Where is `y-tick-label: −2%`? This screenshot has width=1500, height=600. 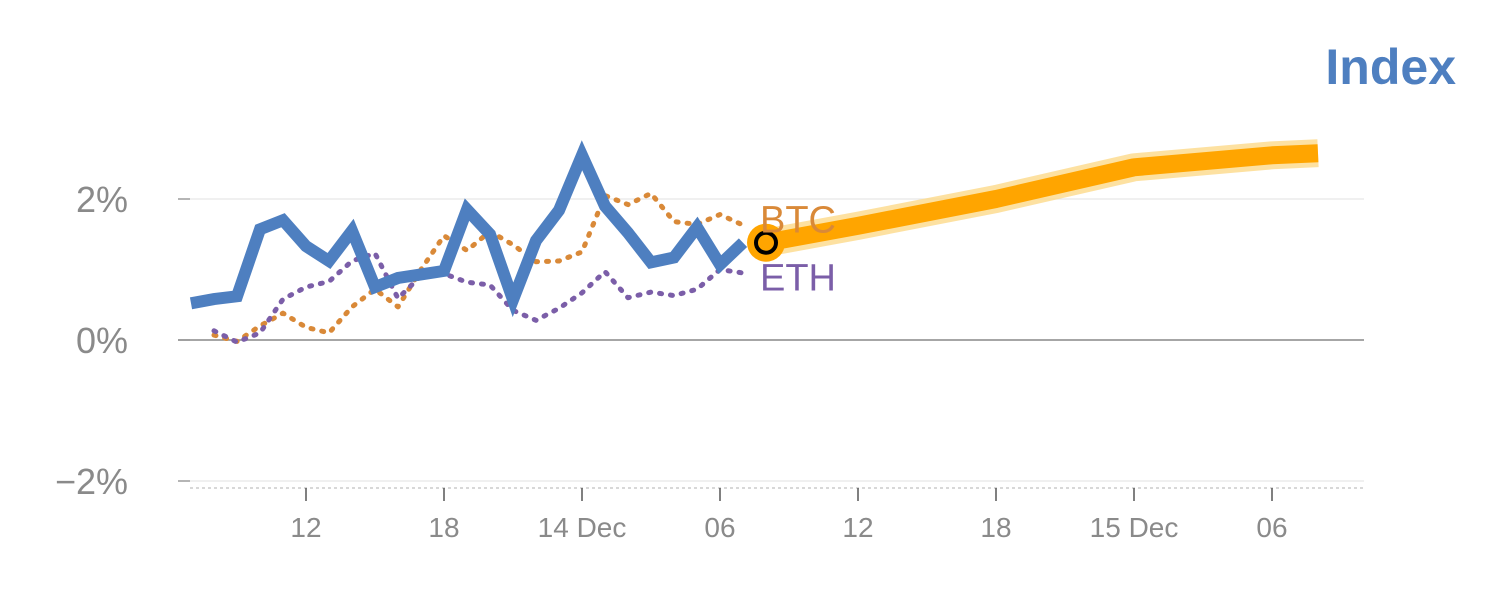 y-tick-label: −2% is located at coordinates (91, 481).